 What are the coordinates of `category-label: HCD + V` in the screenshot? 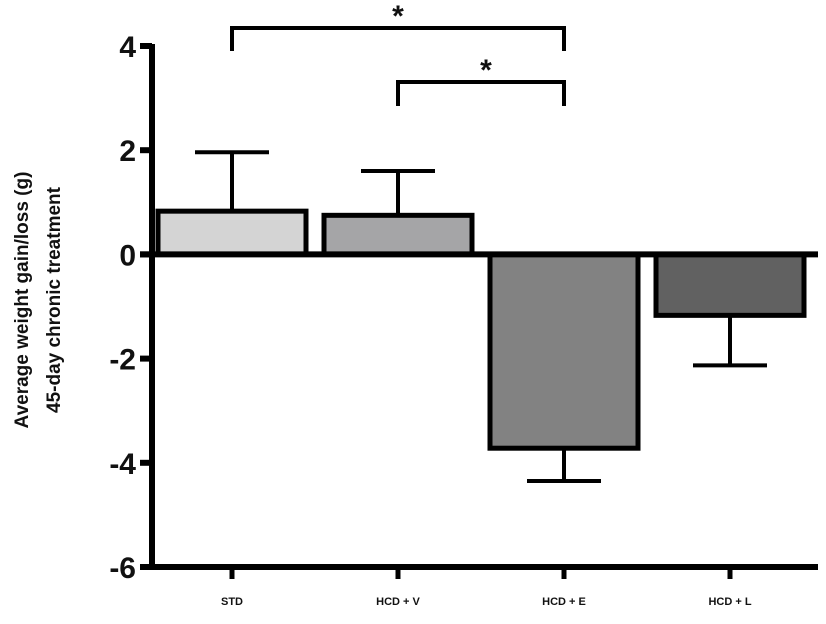 It's located at (398, 602).